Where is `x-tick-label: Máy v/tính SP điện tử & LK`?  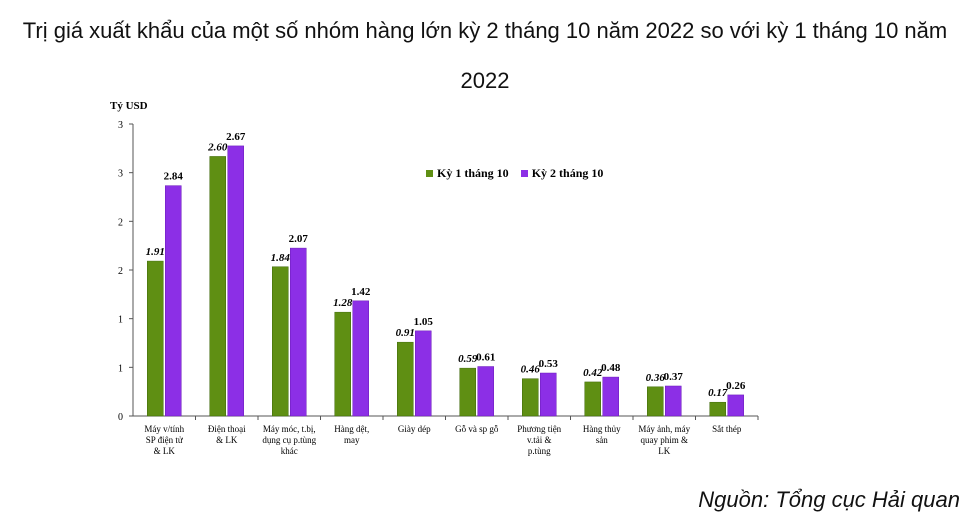 x-tick-label: Máy v/tính SP điện tử & LK is located at coordinates (164, 440).